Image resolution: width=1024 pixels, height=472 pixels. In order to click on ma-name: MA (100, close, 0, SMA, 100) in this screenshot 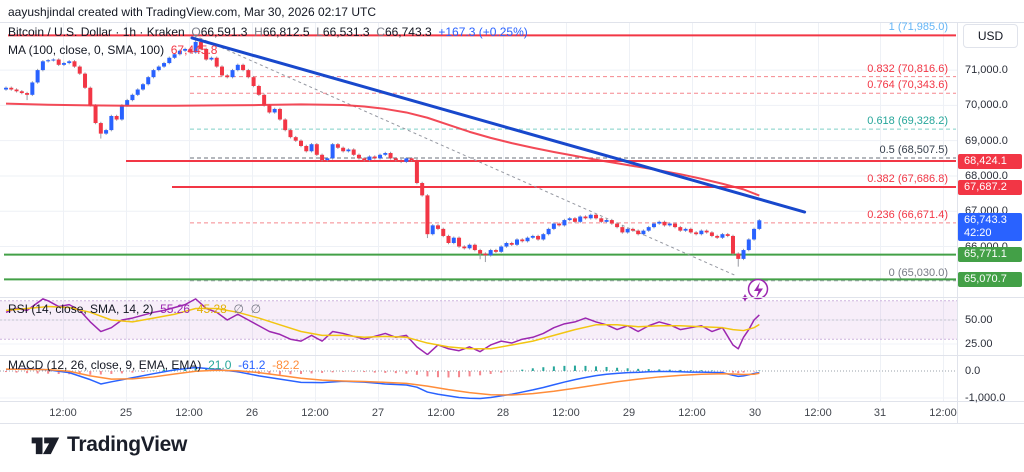, I will do `click(86, 50)`.